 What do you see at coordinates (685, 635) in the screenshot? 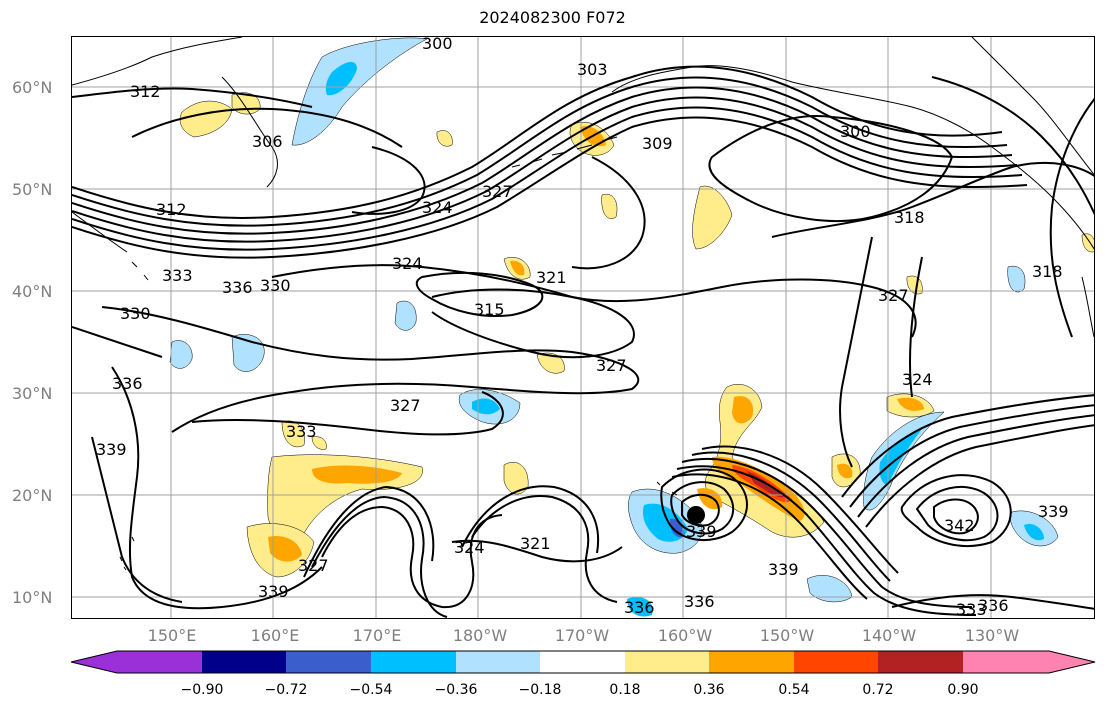
I see `lon-label-160w: 160°W` at bounding box center [685, 635].